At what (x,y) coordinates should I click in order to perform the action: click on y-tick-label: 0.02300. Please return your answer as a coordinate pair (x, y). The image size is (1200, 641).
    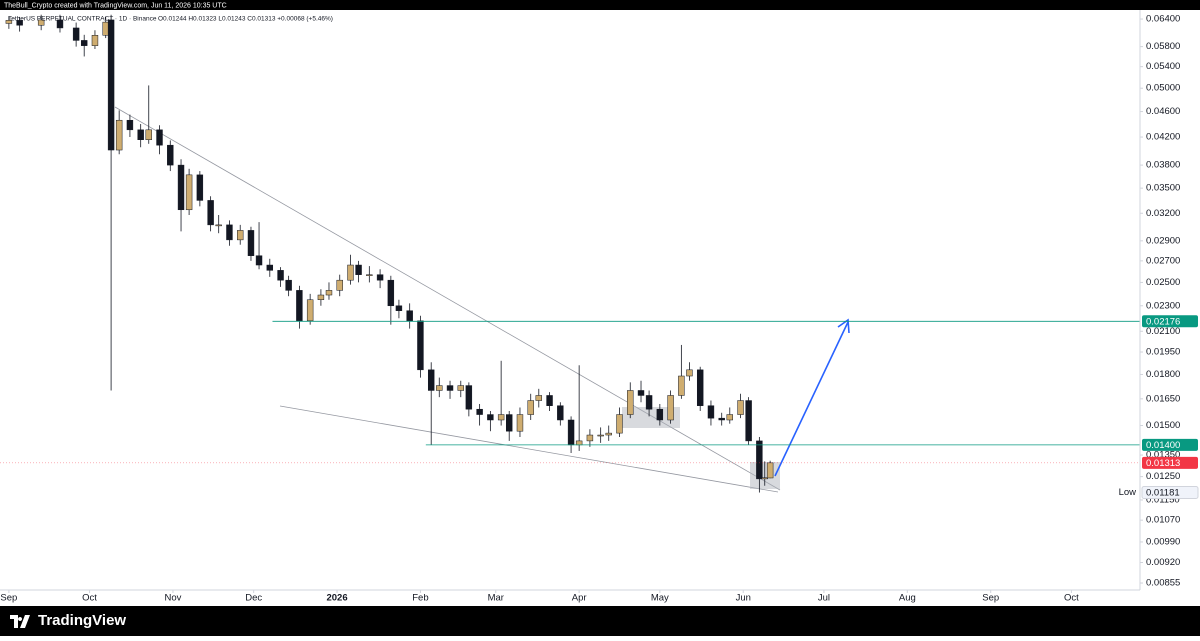
    Looking at the image, I should click on (1163, 305).